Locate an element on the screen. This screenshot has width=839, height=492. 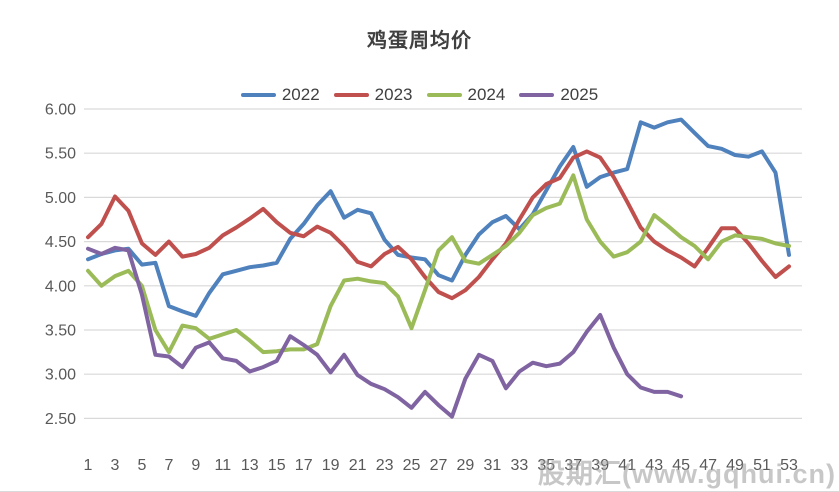
x-axis-tick-label: 5 is located at coordinates (141, 465).